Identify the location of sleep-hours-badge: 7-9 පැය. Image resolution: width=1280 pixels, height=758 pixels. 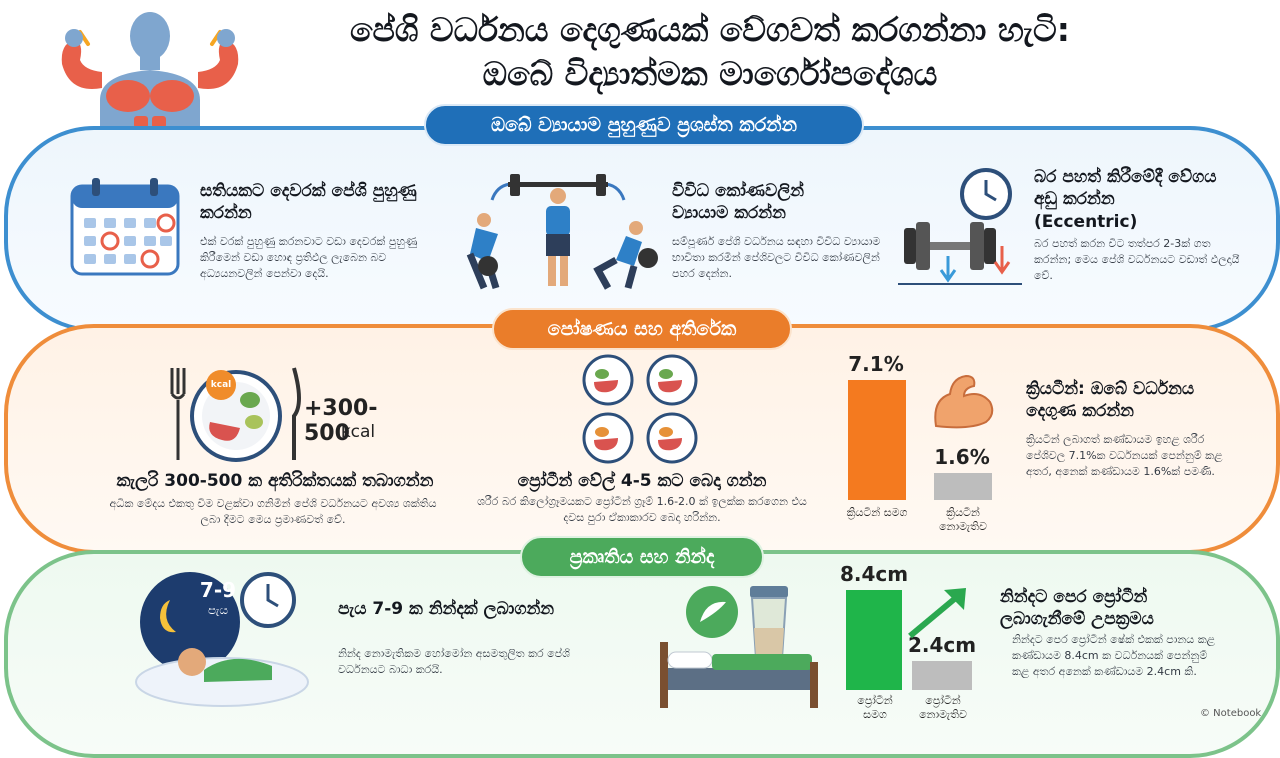
(218, 598).